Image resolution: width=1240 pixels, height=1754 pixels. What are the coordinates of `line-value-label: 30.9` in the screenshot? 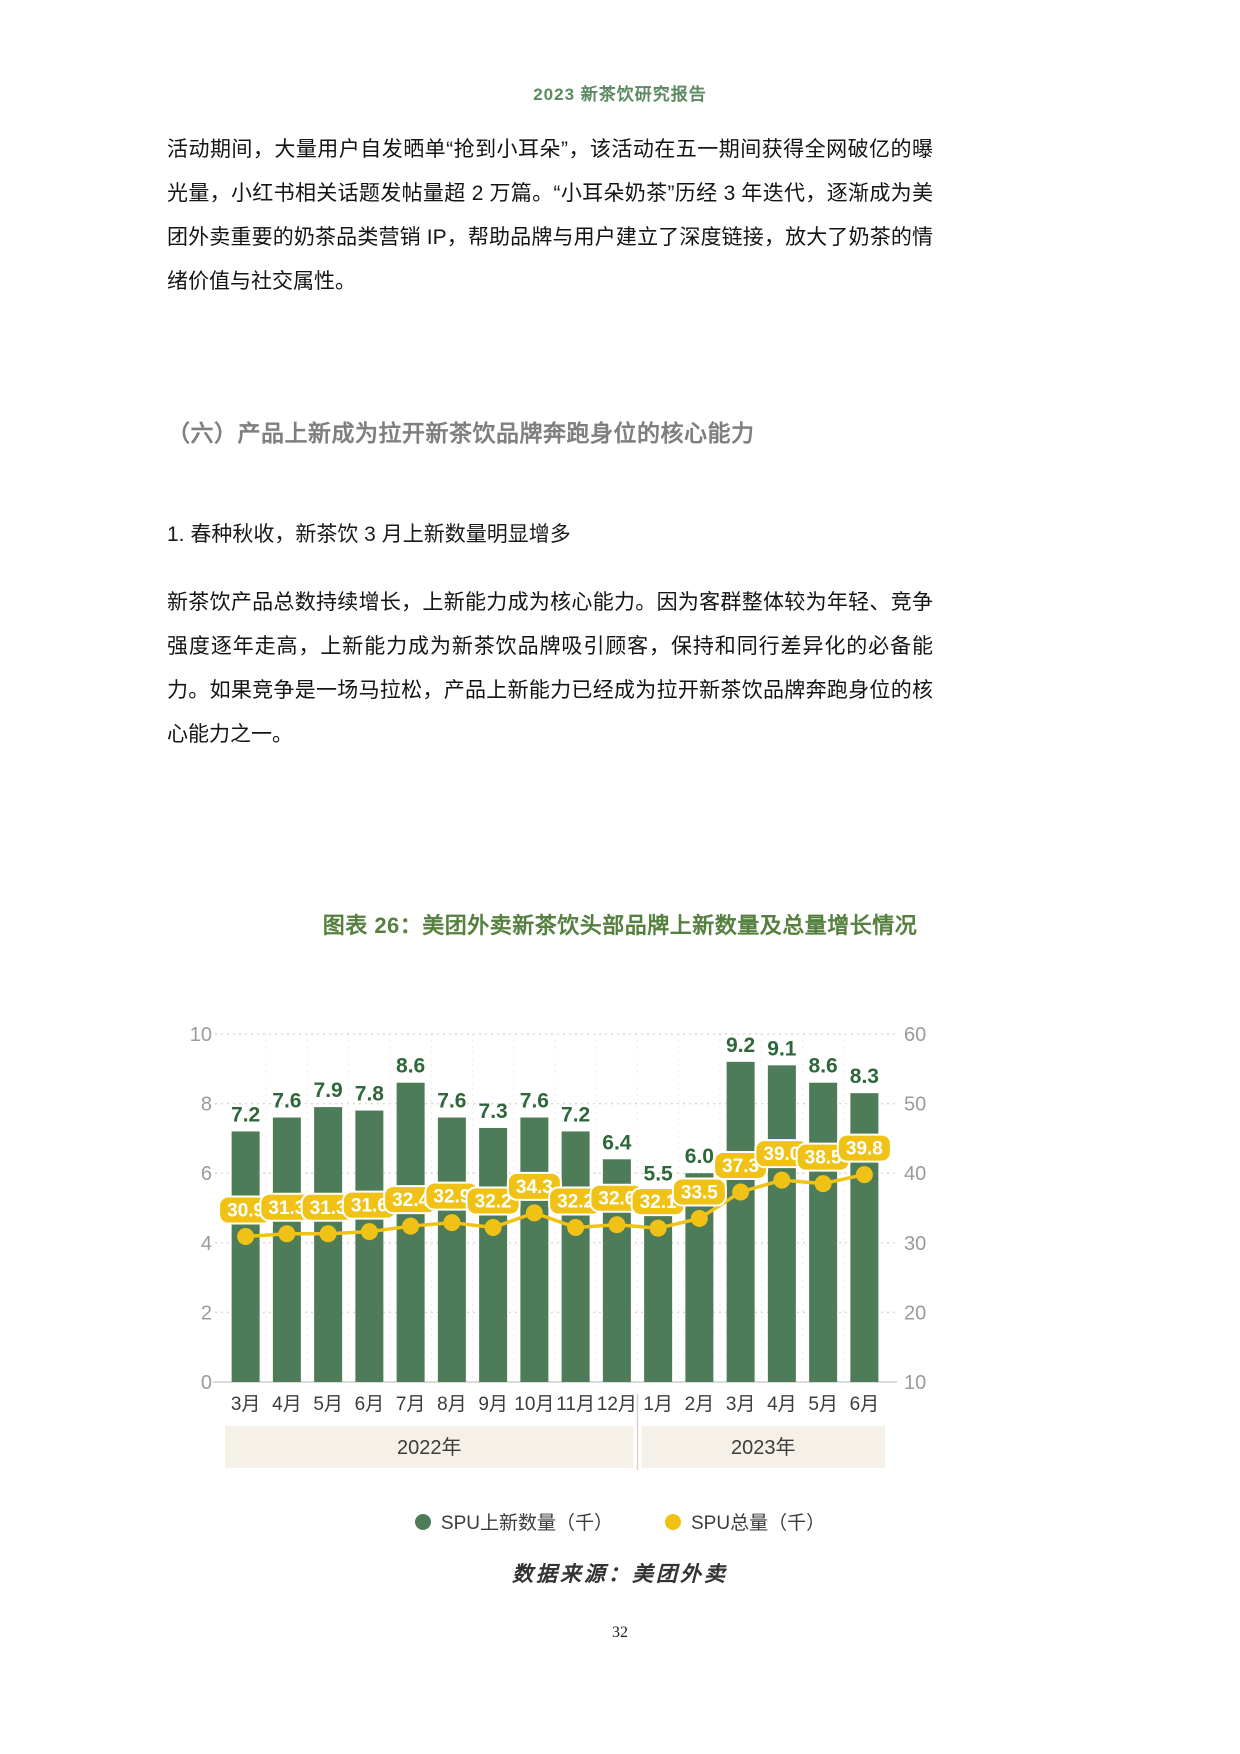 It's located at (245, 1211).